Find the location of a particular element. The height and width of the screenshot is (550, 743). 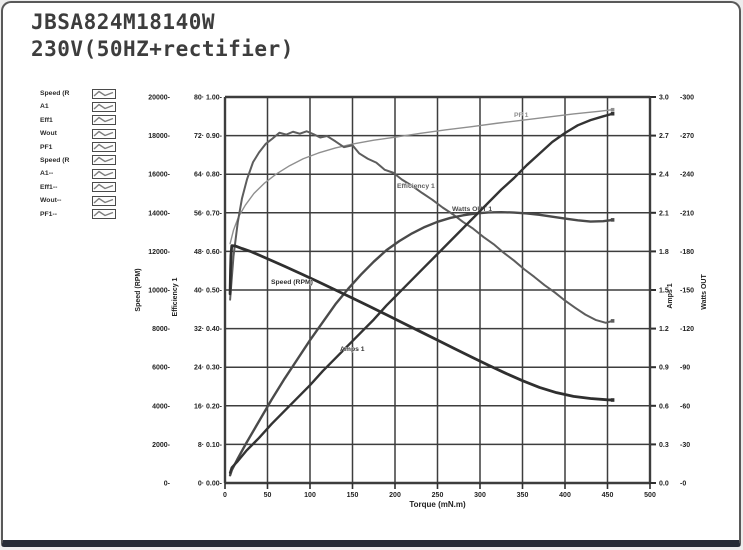

x-axis-tick-label: 0 is located at coordinates (225, 495).